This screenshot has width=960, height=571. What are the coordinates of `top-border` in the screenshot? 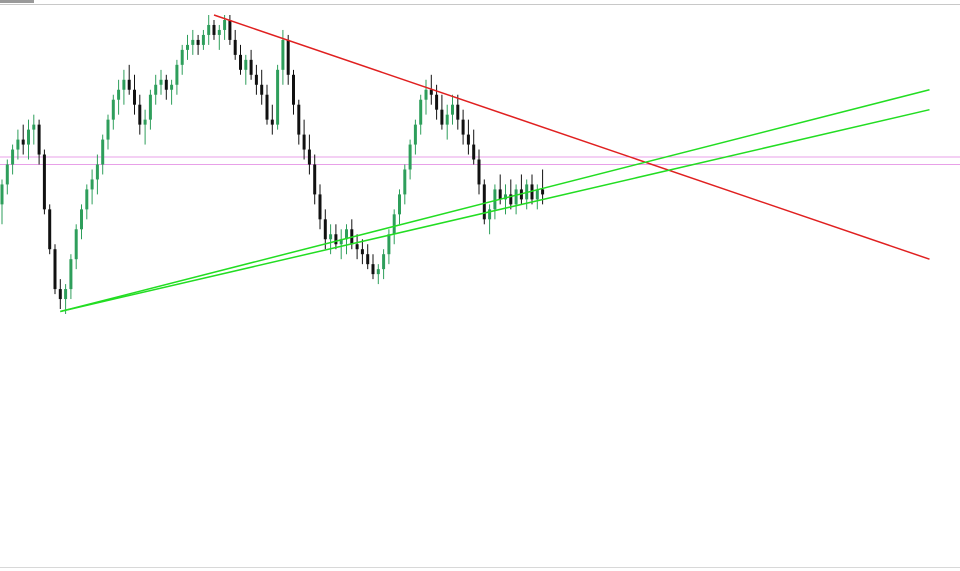 It's located at (480, 4).